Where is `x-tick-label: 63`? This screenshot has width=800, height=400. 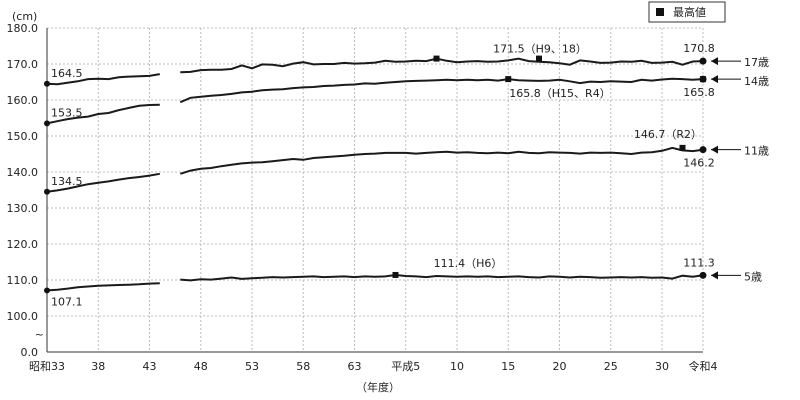
x-tick-label: 63 is located at coordinates (355, 366).